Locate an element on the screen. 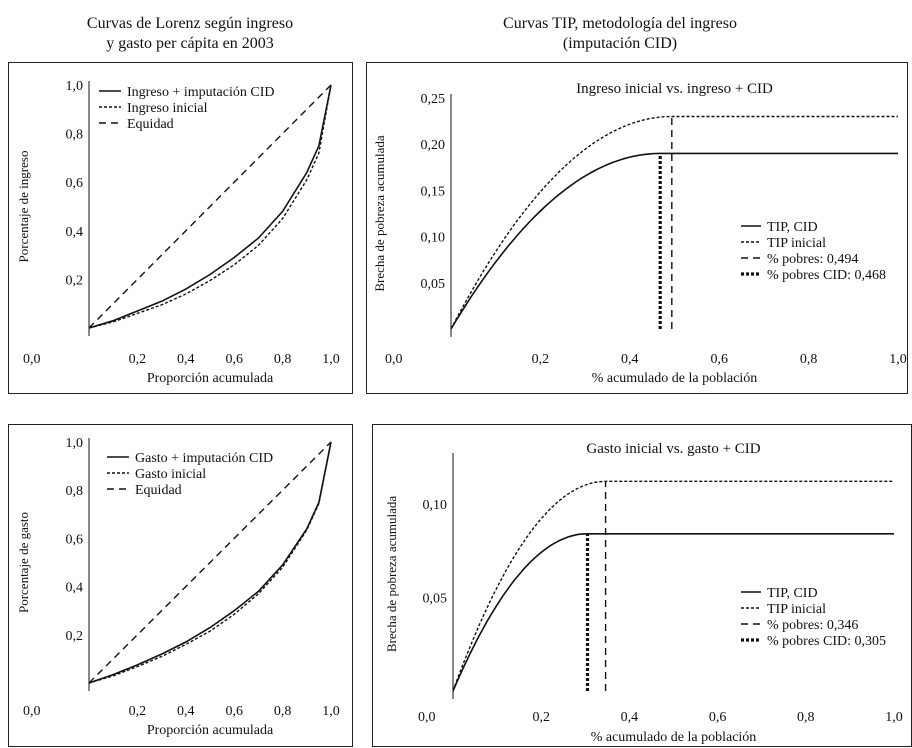 This screenshot has width=912, height=748. legend-label-2: Gasto inicial is located at coordinates (170, 474).